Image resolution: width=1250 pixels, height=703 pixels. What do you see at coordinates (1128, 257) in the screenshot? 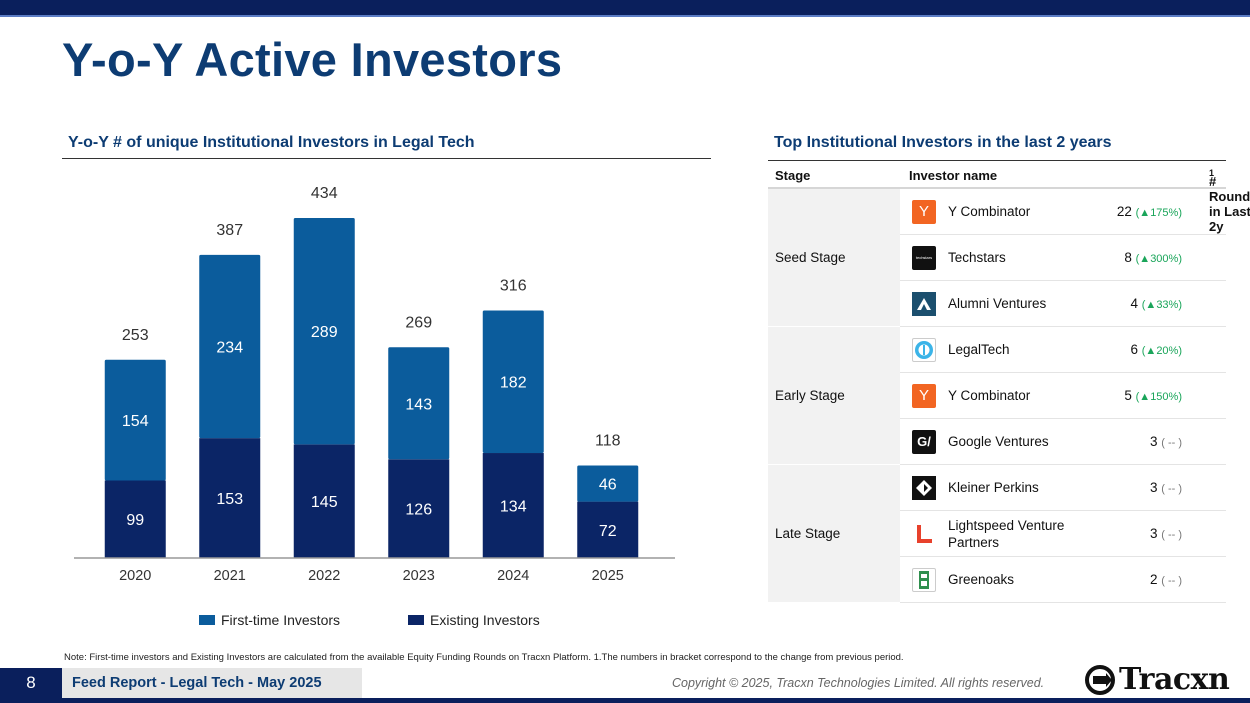
I see `rounds-count: 8` at bounding box center [1128, 257].